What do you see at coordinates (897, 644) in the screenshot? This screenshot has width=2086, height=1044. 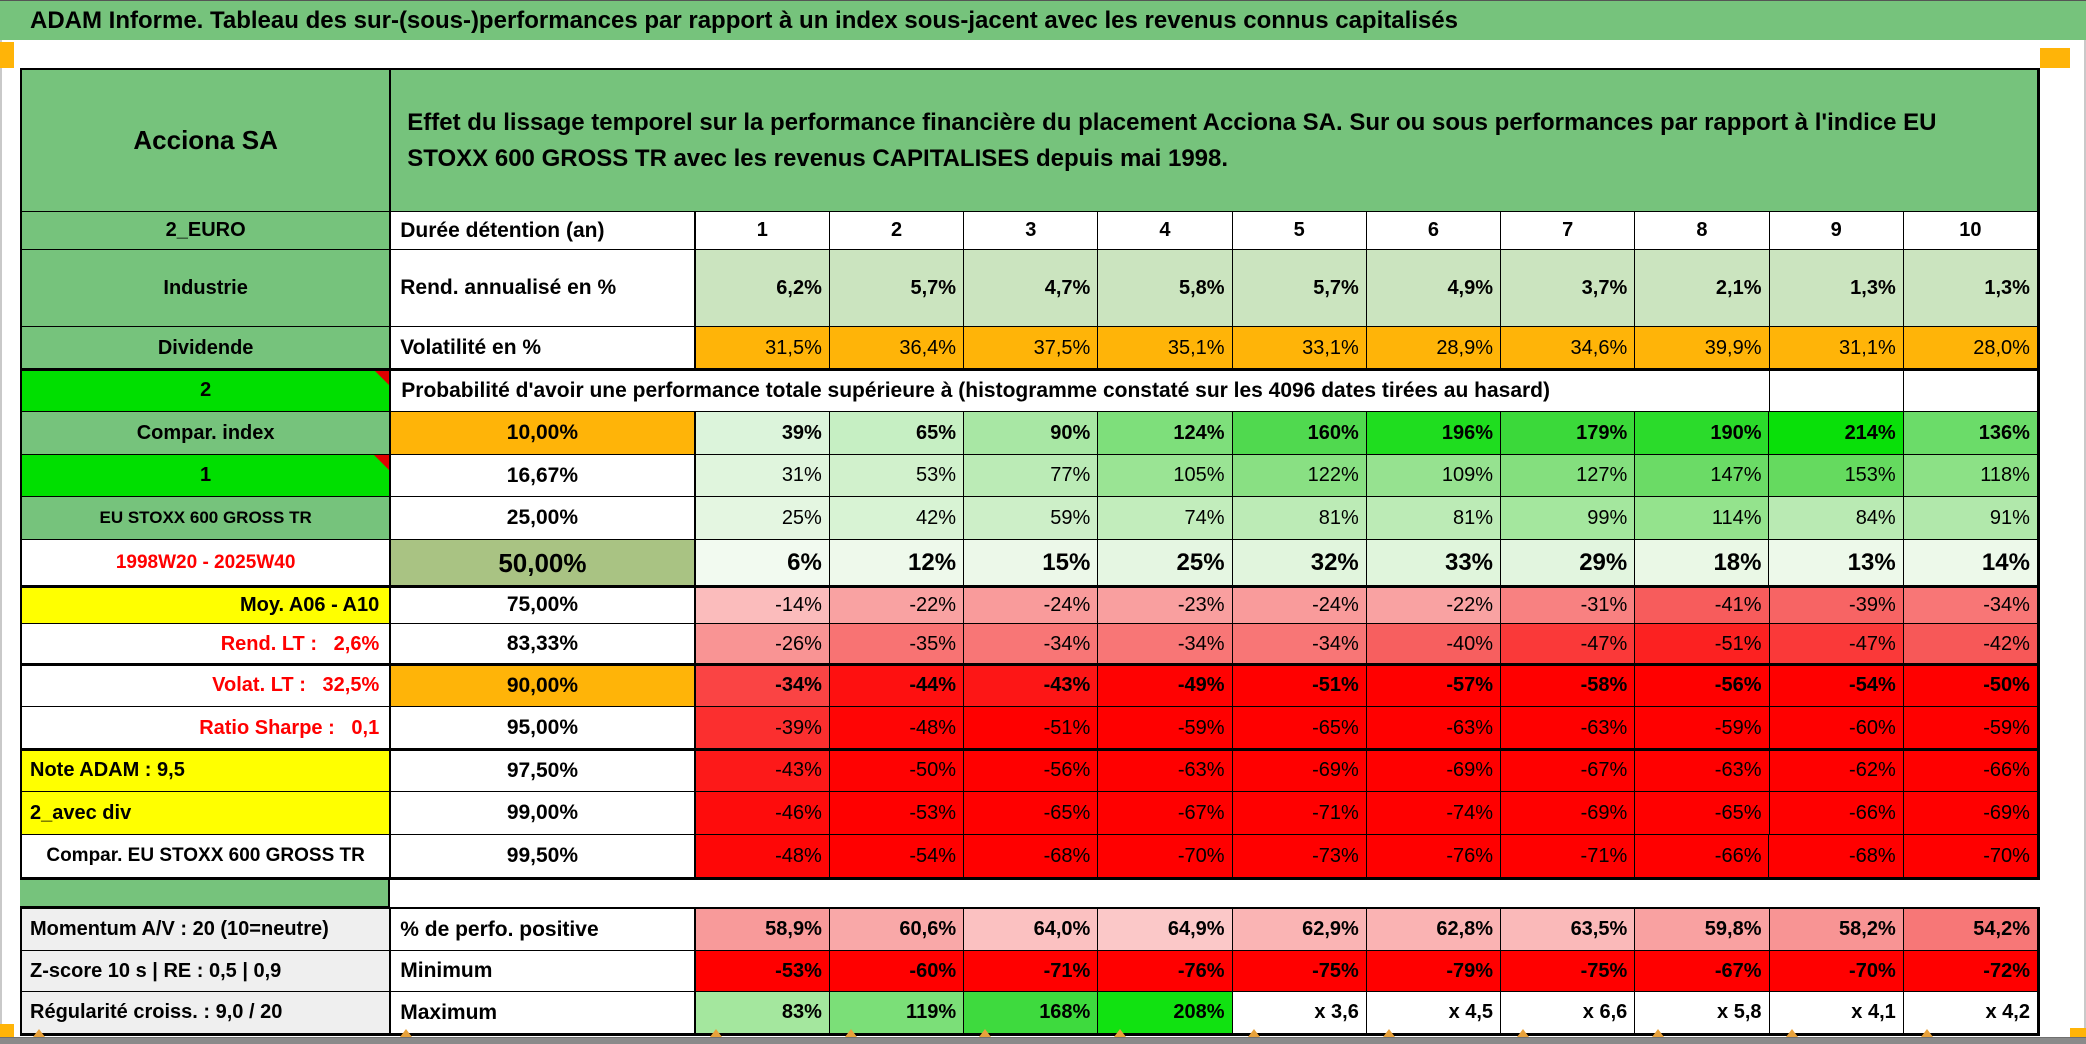 I see `data-cell: -35%` at bounding box center [897, 644].